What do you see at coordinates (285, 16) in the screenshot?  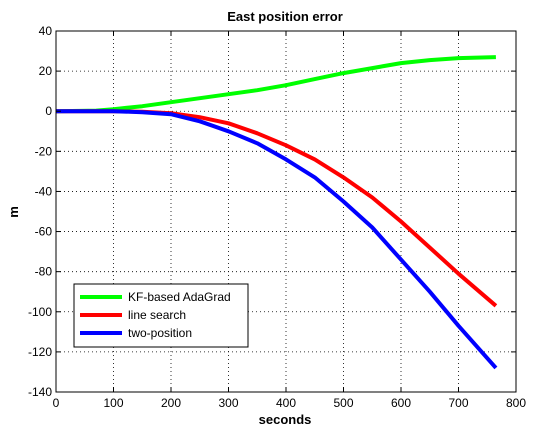 I see `chart-title: East position error` at bounding box center [285, 16].